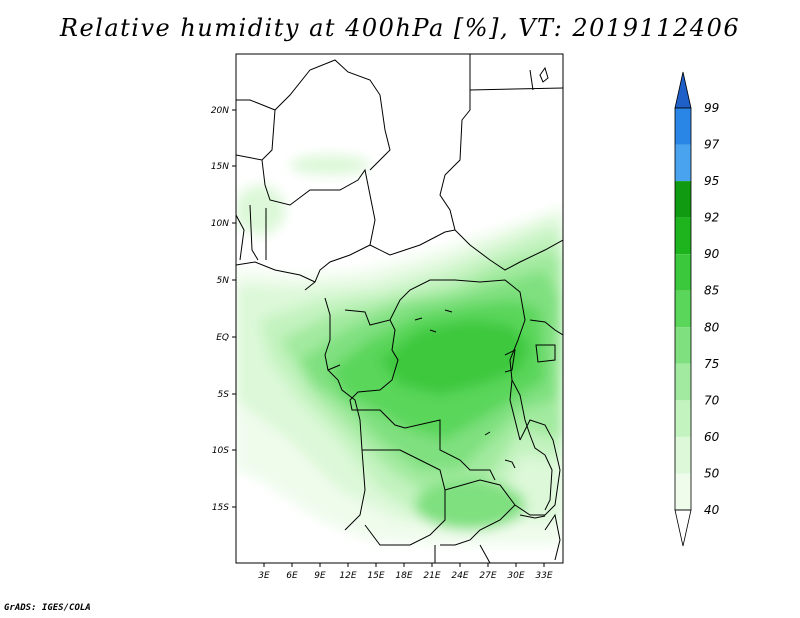 This screenshot has height=618, width=800. What do you see at coordinates (712, 145) in the screenshot?
I see `colorbar-label: 97` at bounding box center [712, 145].